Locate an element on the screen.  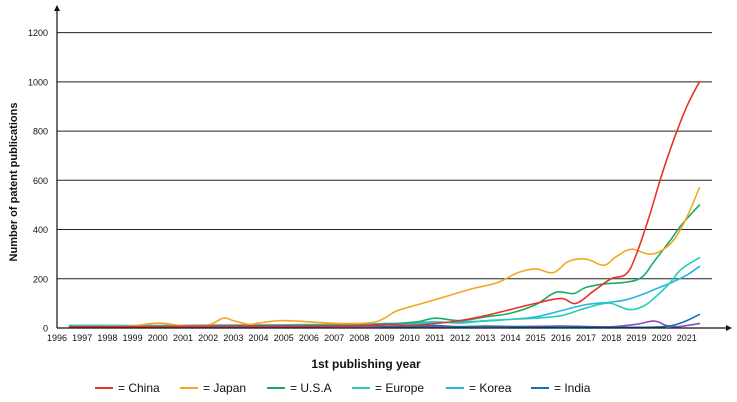
y-tick-labels: 0 200 400 600 800 1000 1200 is located at coordinates (38, 180).